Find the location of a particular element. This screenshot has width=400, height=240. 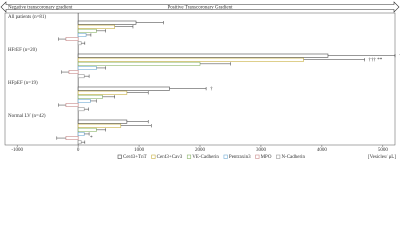

annotation: † is located at coordinates (211, 89).